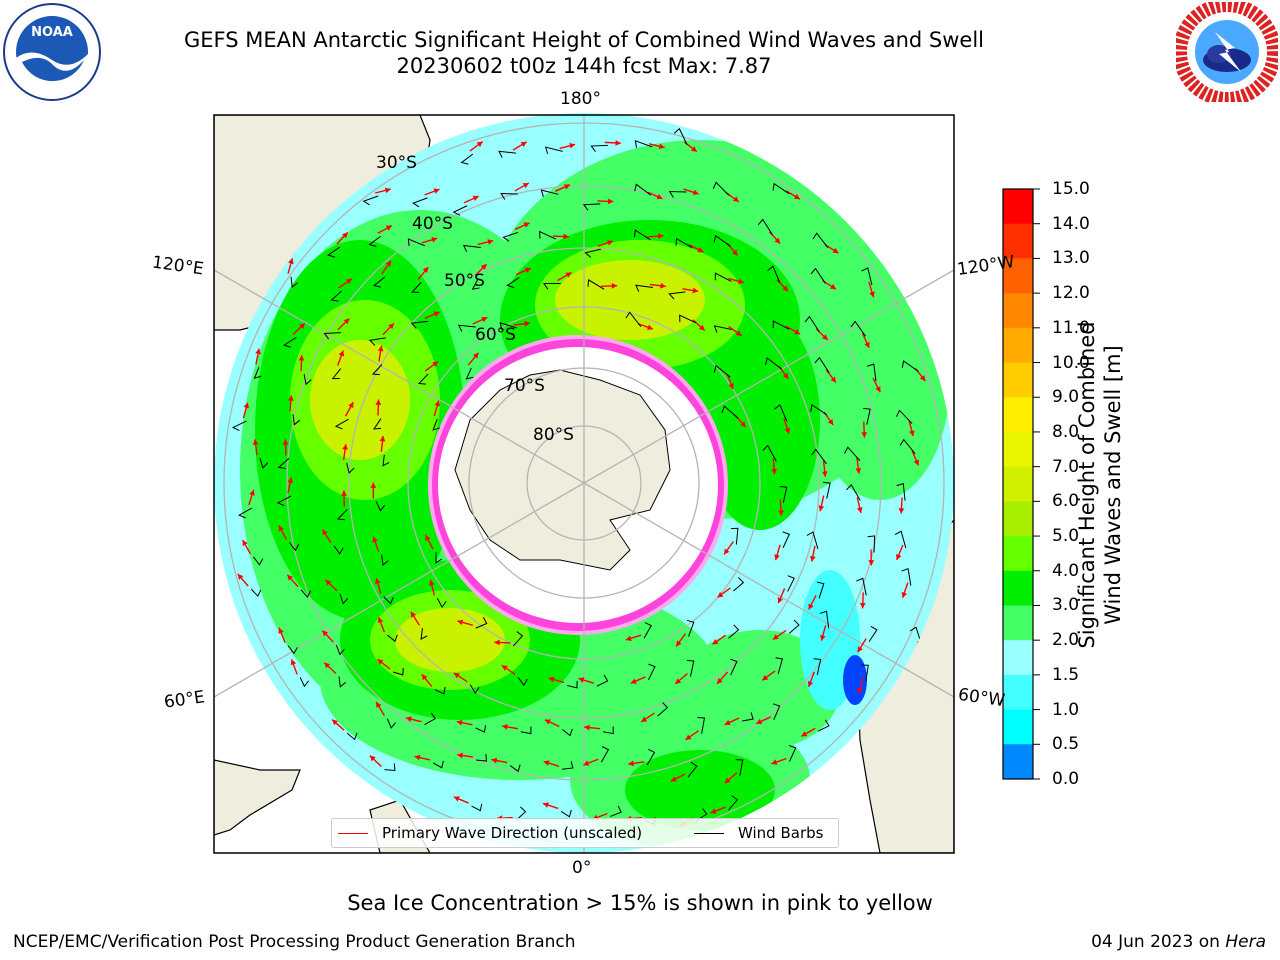 The width and height of the screenshot is (1280, 960). What do you see at coordinates (758, 833) in the screenshot?
I see `legend-item-barb: Wind Barbs` at bounding box center [758, 833].